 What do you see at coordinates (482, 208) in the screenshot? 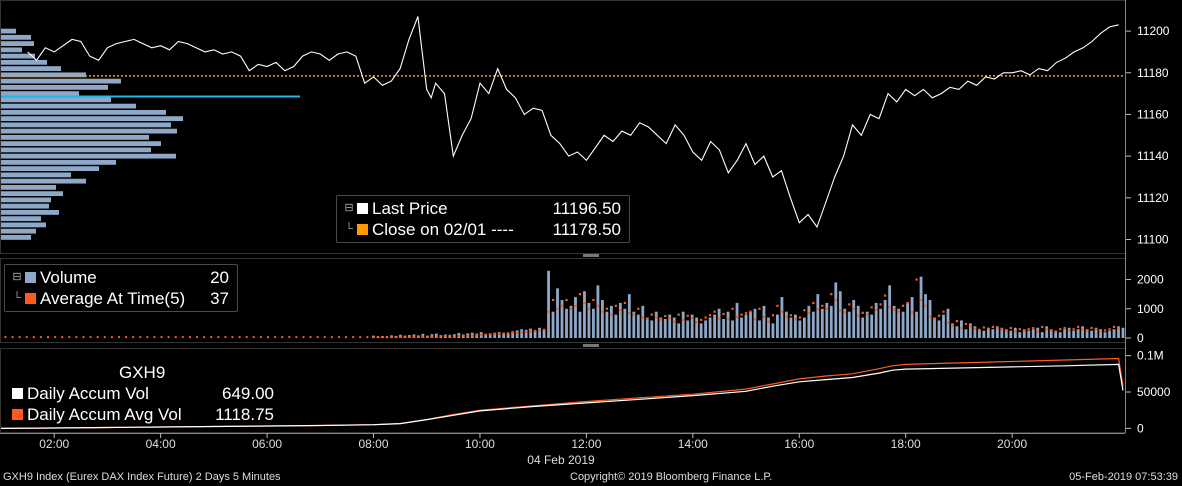
I see `legend-row-last-price: ⊟ Last Price 11196.50` at bounding box center [482, 208].